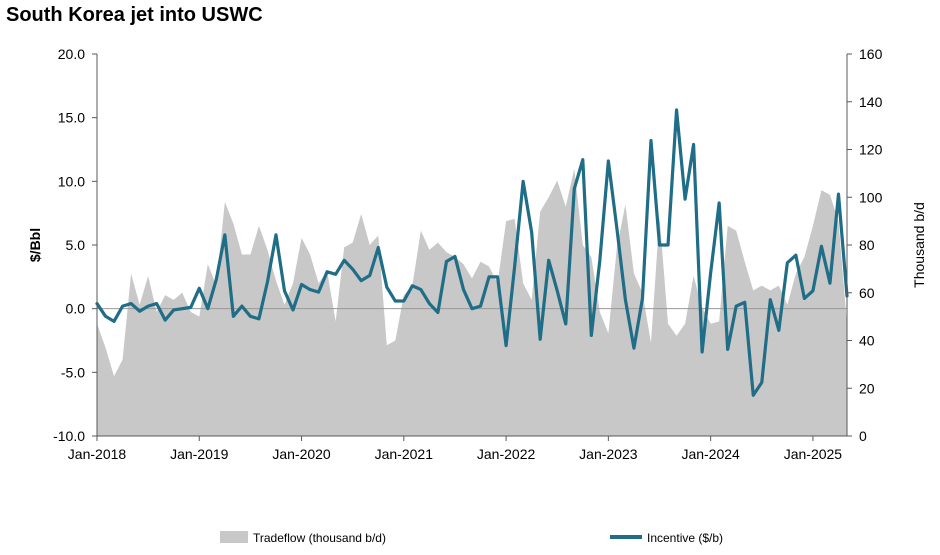 This screenshot has height=555, width=940. What do you see at coordinates (199, 454) in the screenshot?
I see `x-tick-label: Jan-2019` at bounding box center [199, 454].